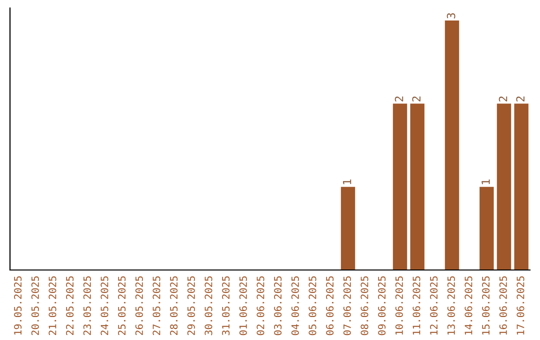 Image resolution: width=540 pixels, height=340 pixels. What do you see at coordinates (122, 306) in the screenshot?
I see `x-tick-label: 25.05.2025` at bounding box center [122, 306].